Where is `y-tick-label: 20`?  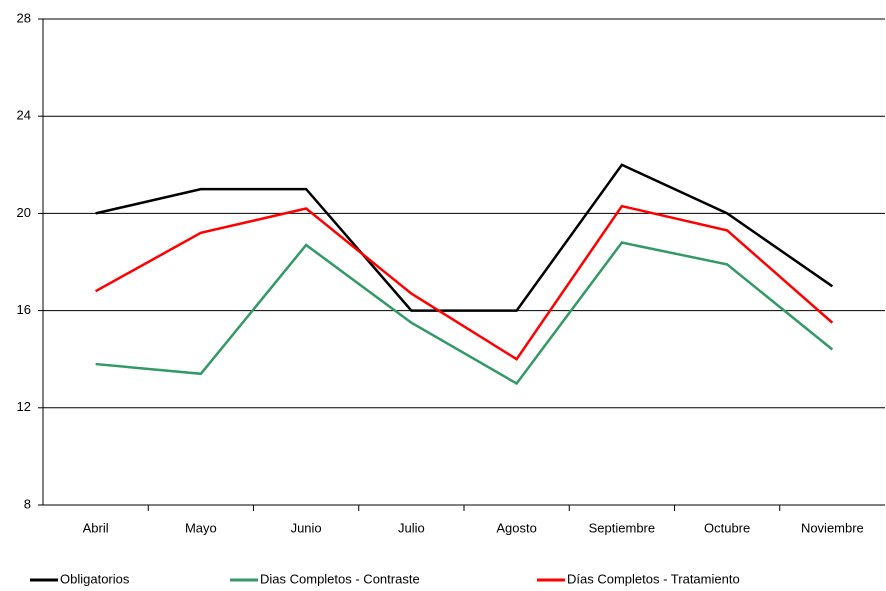 y-tick-label: 20 is located at coordinates (24, 212).